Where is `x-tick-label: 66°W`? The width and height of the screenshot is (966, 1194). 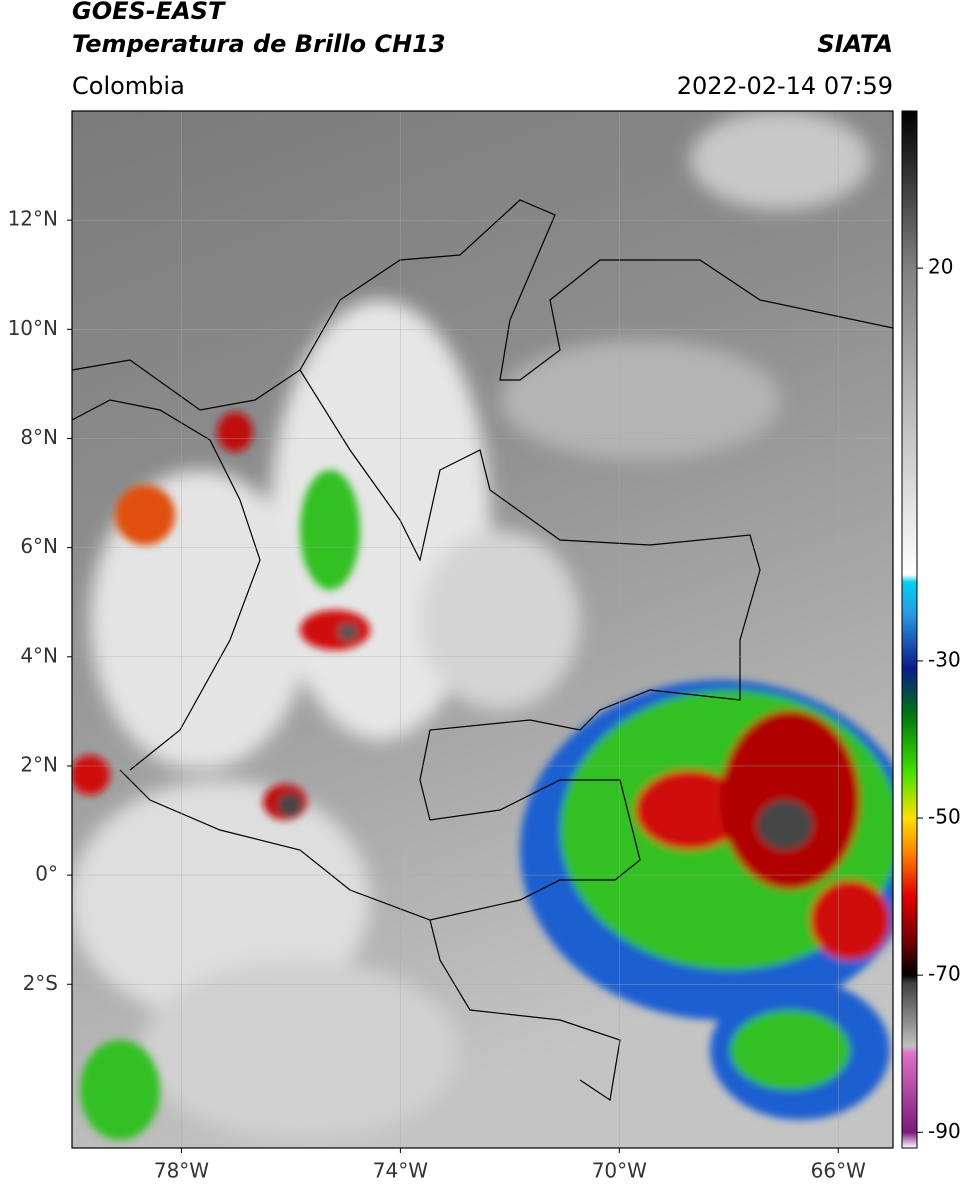
x-tick-label: 66°W is located at coordinates (838, 1171).